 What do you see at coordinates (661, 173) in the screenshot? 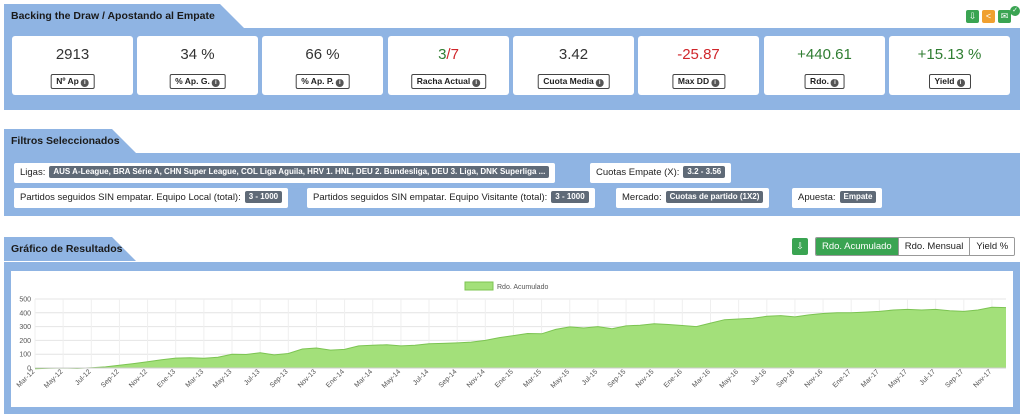
I see `filter-cuotas: Cuotas Empate (X): 3.2 - 3.56` at bounding box center [661, 173].